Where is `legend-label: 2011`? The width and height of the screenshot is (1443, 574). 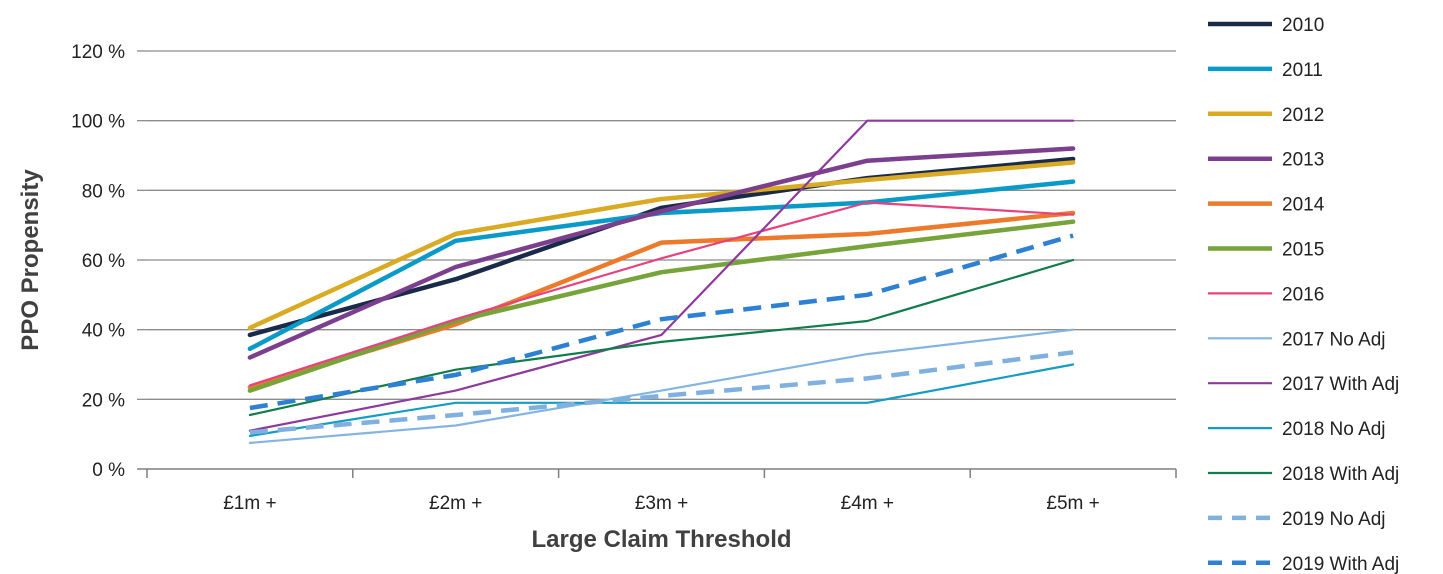
legend-label: 2011 is located at coordinates (1302, 70).